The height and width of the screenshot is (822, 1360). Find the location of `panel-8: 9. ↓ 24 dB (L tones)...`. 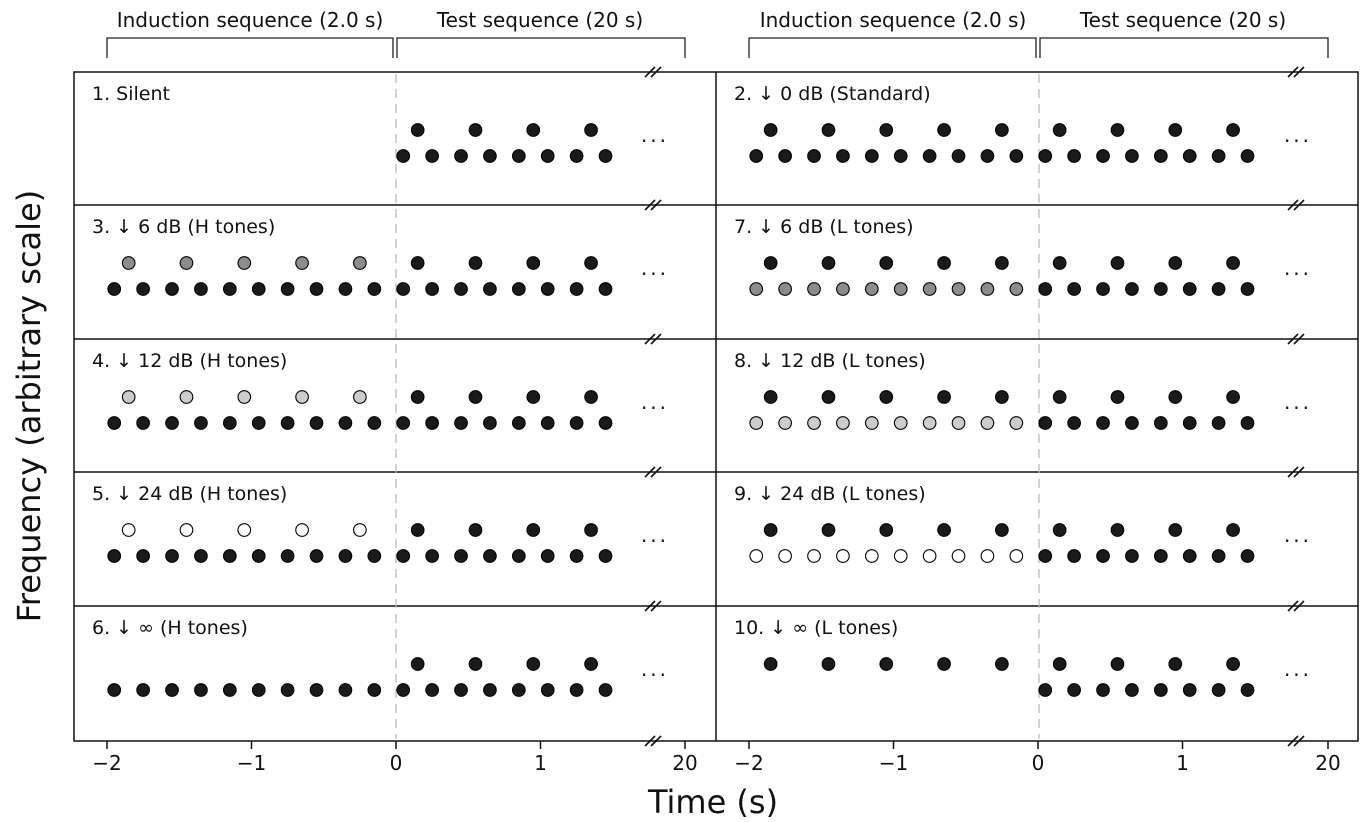

panel-8: 9. ↓ 24 dB (L tones)... is located at coordinates (1021, 523).